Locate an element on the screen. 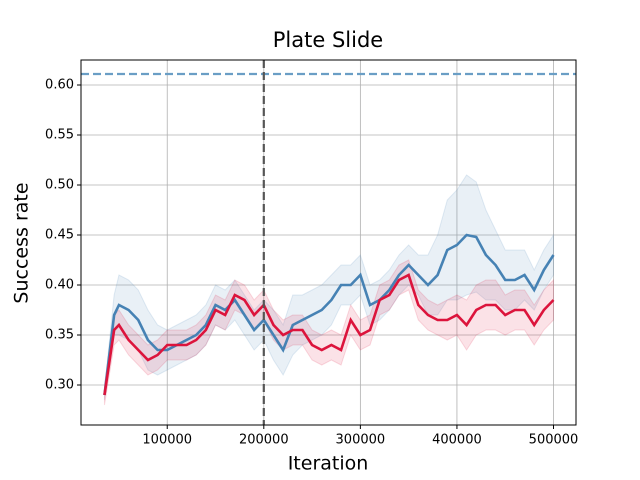 Image resolution: width=640 pixels, height=480 pixels. x-tick-label: 300000 is located at coordinates (361, 440).